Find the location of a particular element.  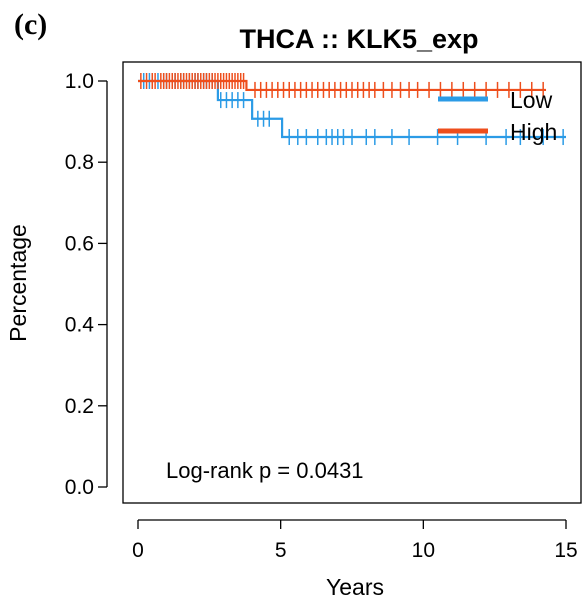

chart-title: THCA :: KLK5_exp is located at coordinates (358, 39).